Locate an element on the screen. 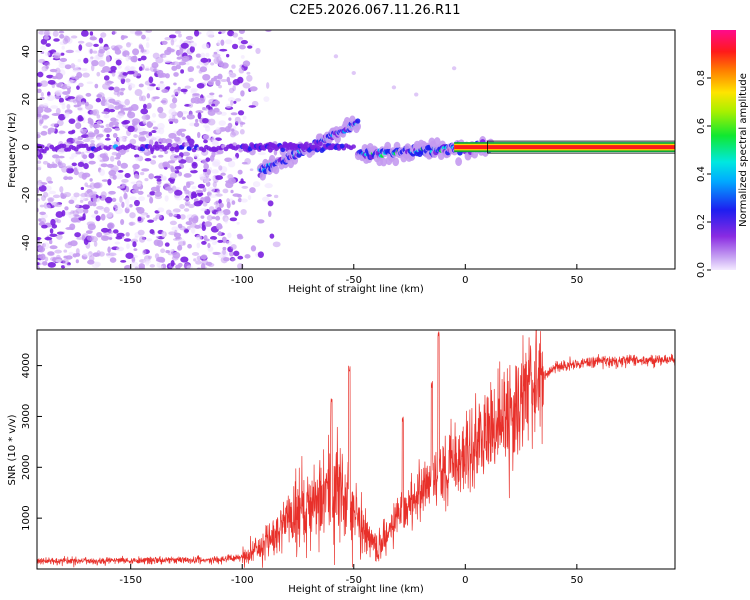 Image resolution: width=750 pixels, height=600 pixels. snr-x-tick-label: 0 is located at coordinates (465, 580).